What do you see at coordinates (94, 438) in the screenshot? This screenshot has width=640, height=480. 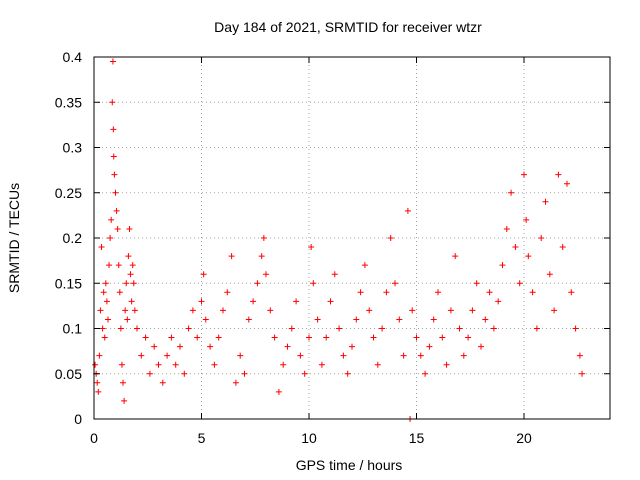 I see `x-tick-label: 0` at bounding box center [94, 438].